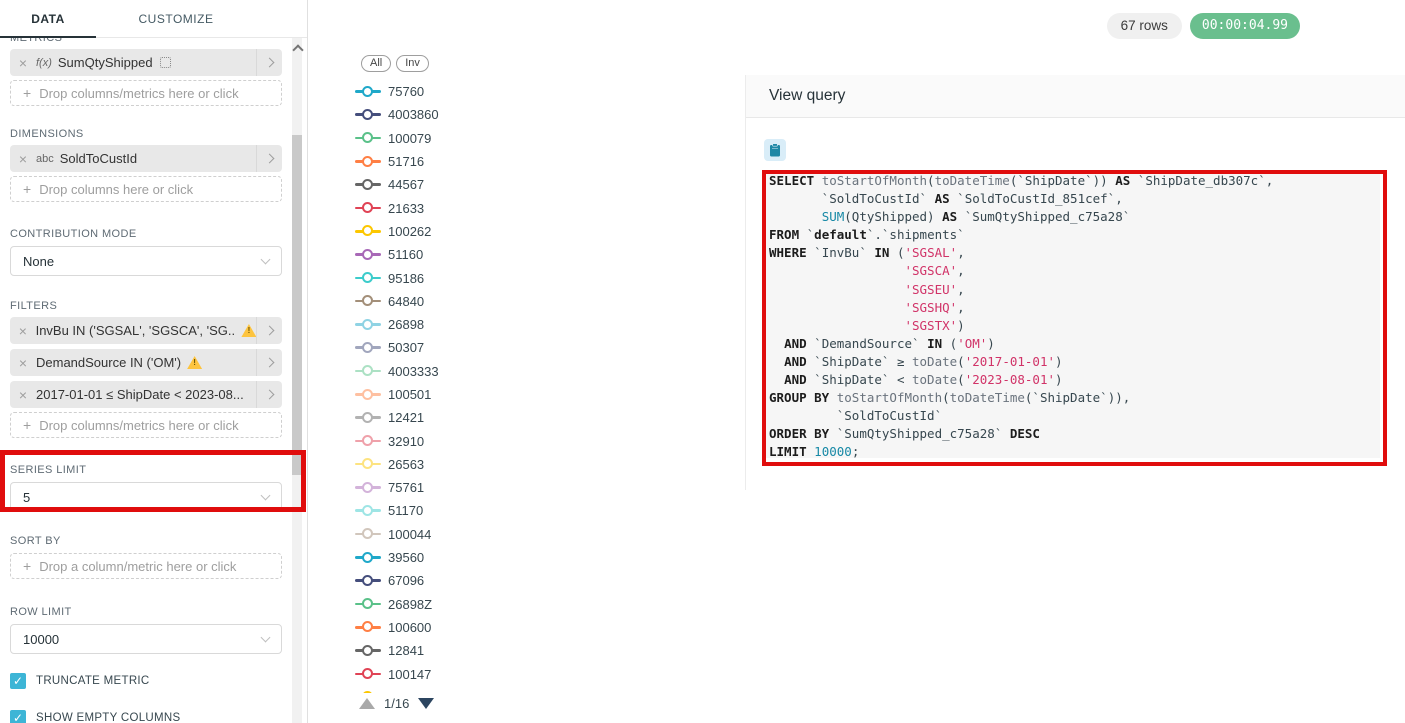  Describe the element at coordinates (35, 541) in the screenshot. I see `sort-by-label: SORT BY` at that location.